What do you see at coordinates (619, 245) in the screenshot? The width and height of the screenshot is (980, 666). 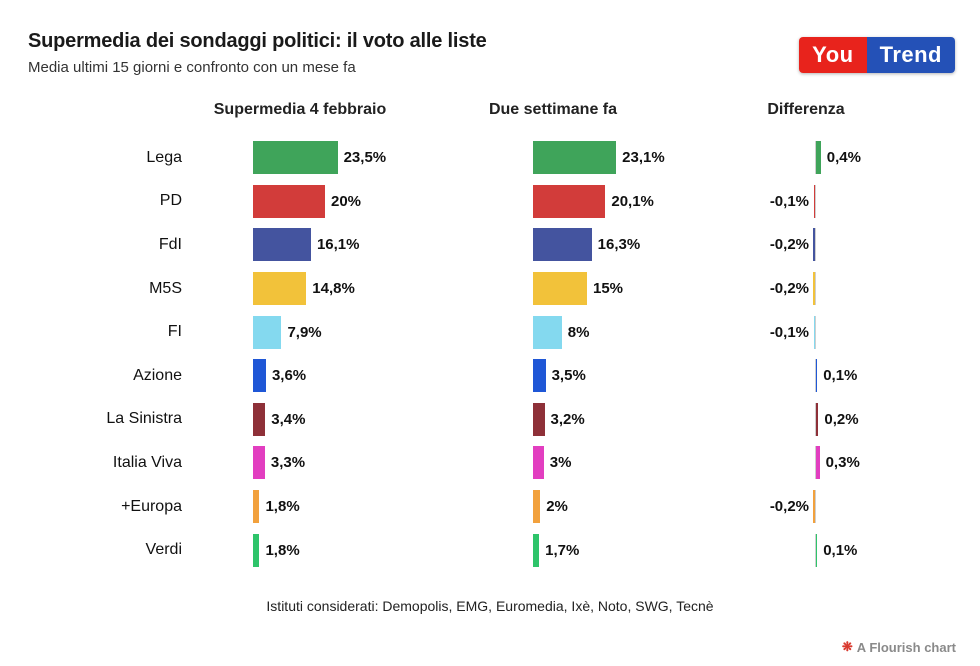 I see `due-settimane-value: 16,3%` at bounding box center [619, 245].